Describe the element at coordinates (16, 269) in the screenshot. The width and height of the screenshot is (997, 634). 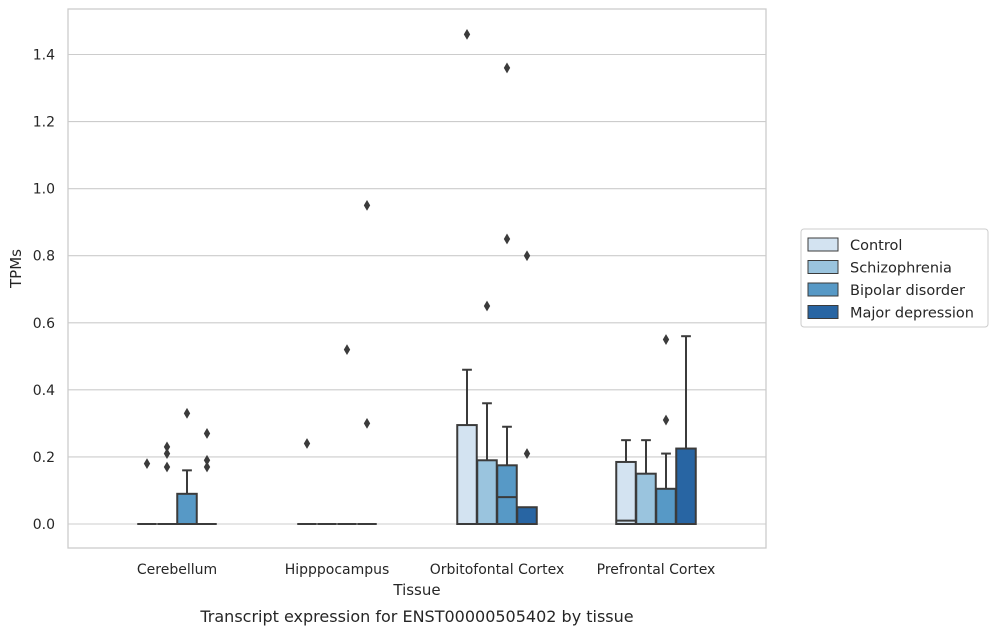
I see `y-axis-label: TPMs` at that location.